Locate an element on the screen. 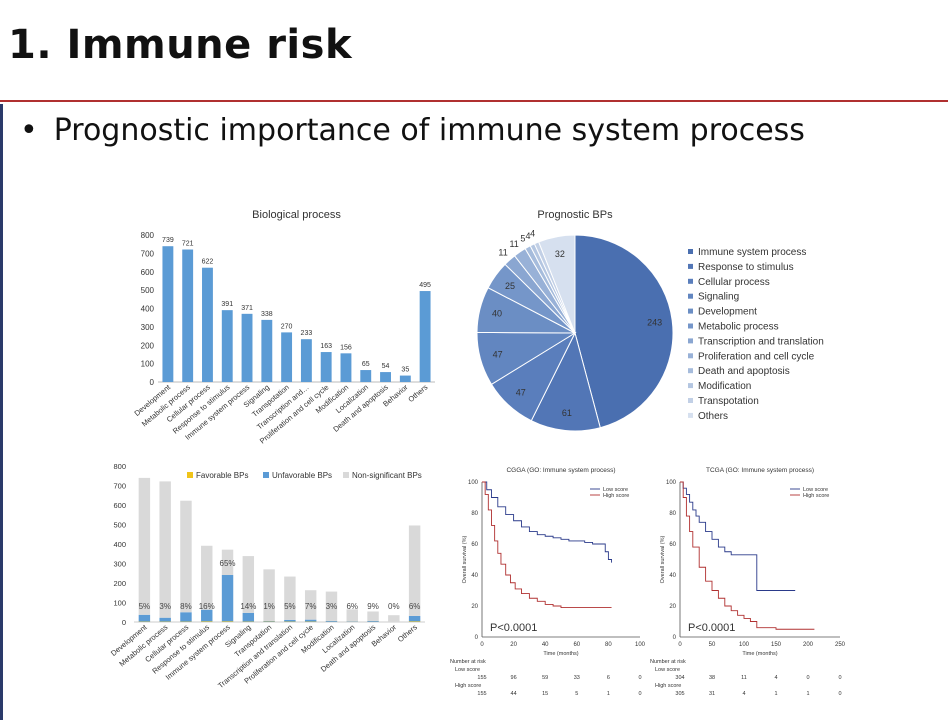 Image resolution: width=948 pixels, height=720 pixels. chart4-ytick: 100 is located at coordinates (473, 483).